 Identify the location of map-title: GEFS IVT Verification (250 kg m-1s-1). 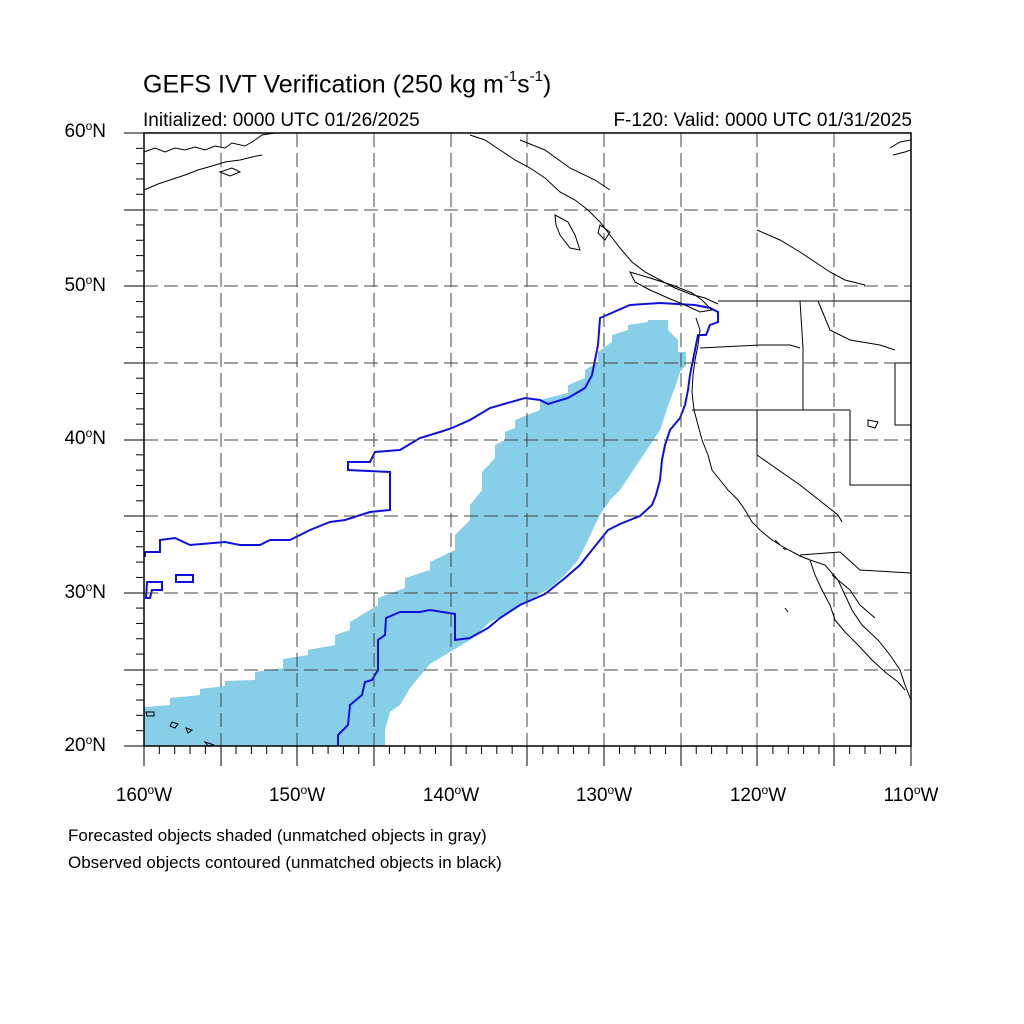
(347, 83).